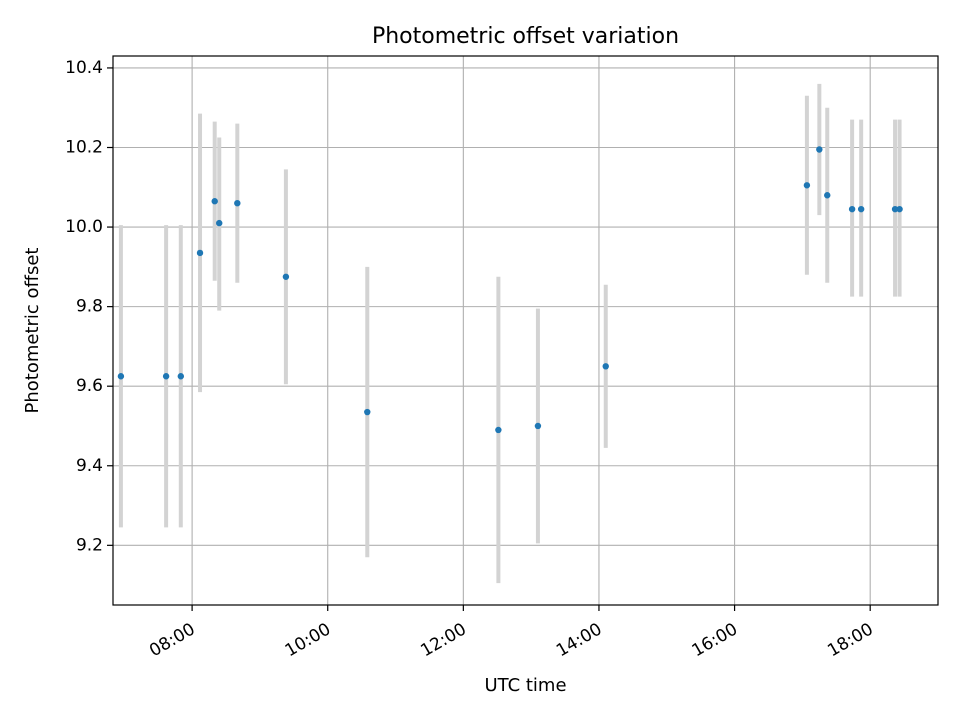  What do you see at coordinates (89, 545) in the screenshot?
I see `y-tick-label: 9.2` at bounding box center [89, 545].